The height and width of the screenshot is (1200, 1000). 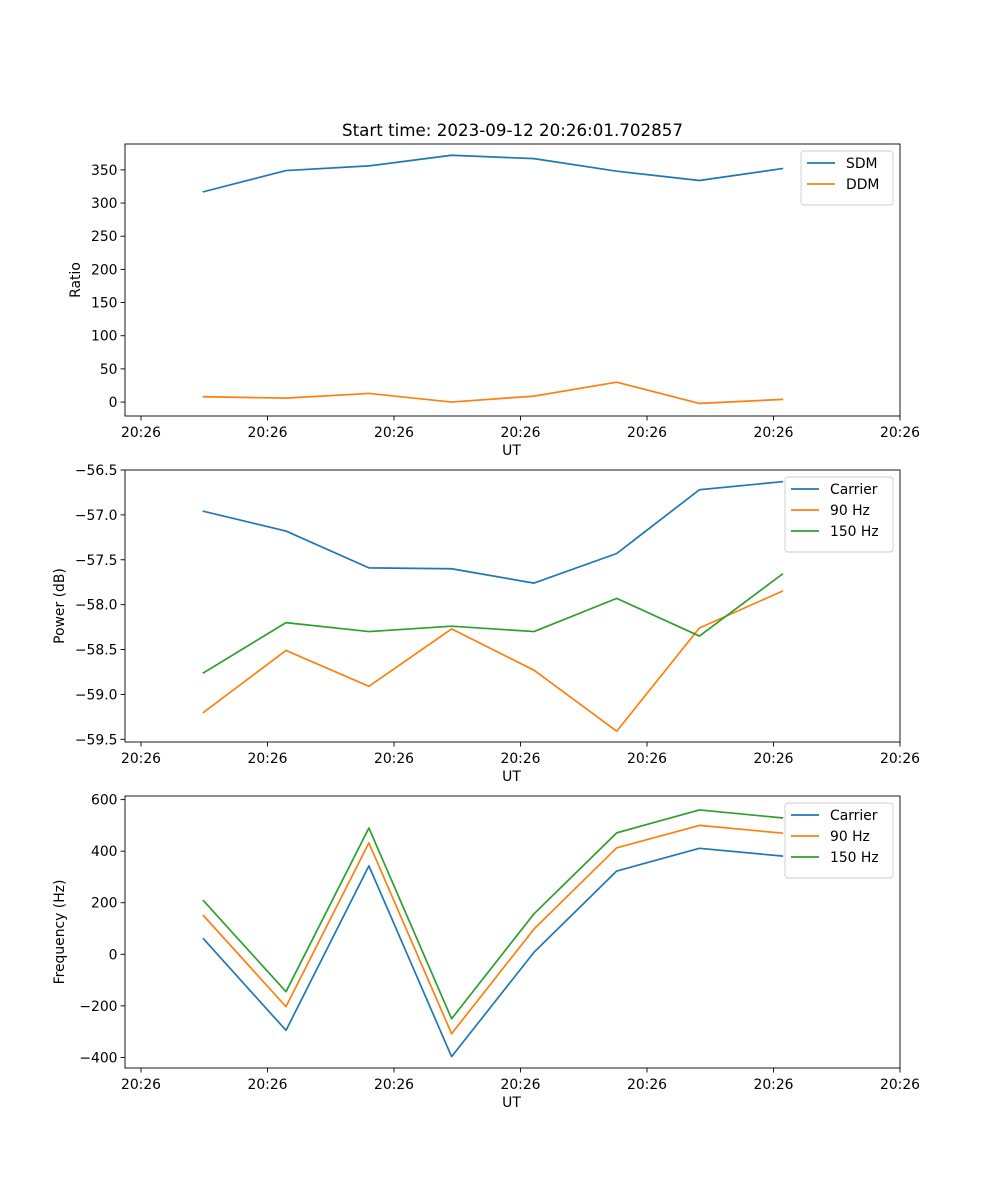 I want to click on y-tick-label: 400, so click(x=104, y=852).